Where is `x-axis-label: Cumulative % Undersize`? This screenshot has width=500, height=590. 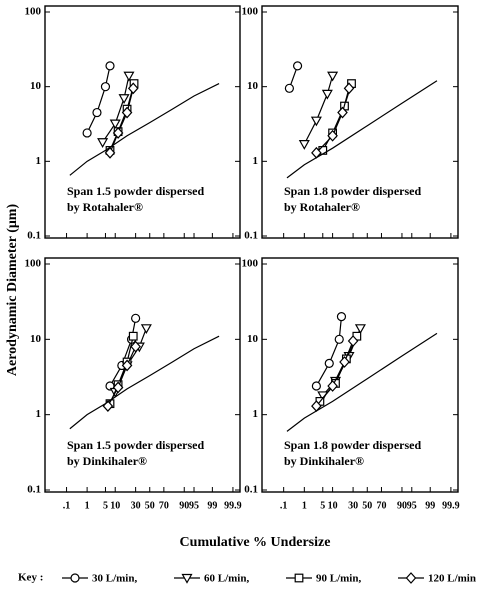 x-axis-label: Cumulative % Undersize is located at coordinates (255, 542).